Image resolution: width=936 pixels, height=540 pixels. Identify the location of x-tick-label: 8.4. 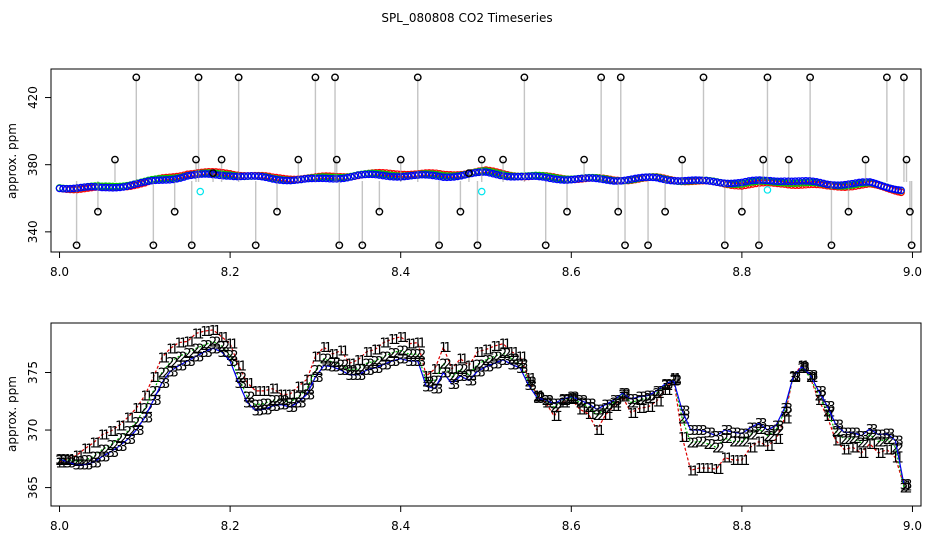
(400, 272).